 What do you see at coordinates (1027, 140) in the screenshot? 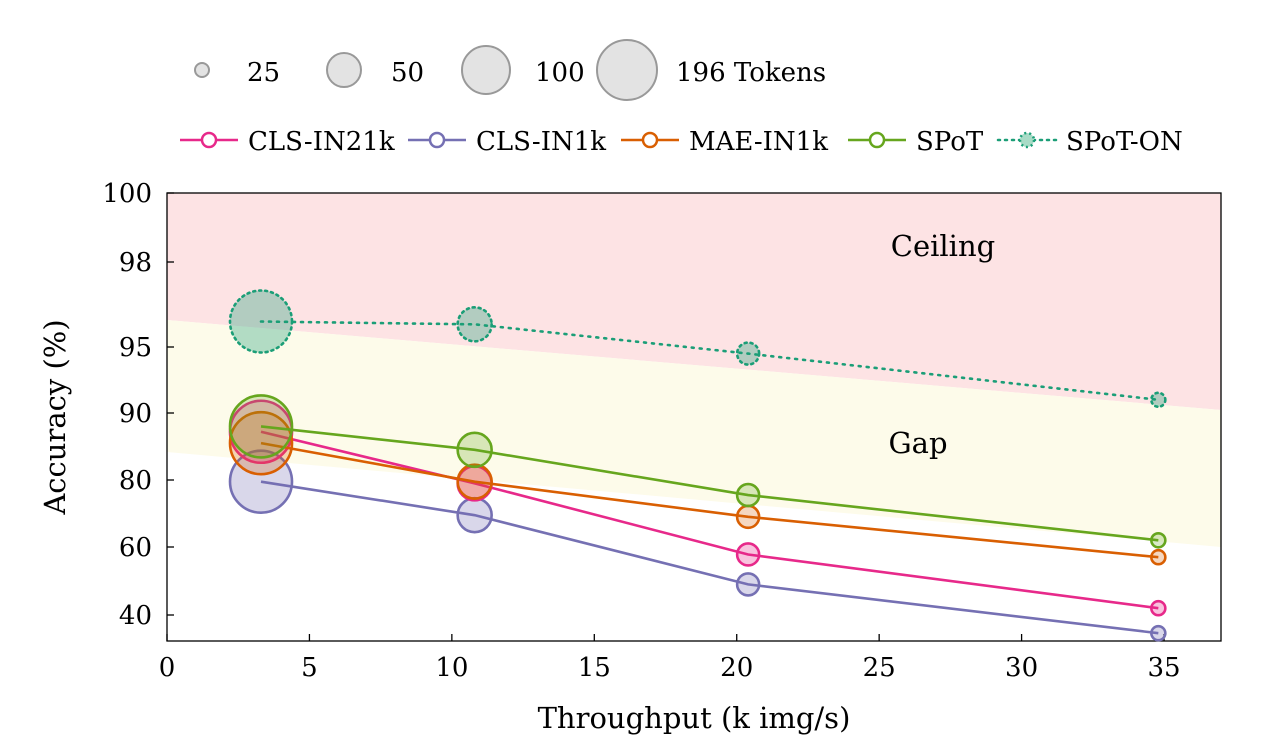
I see `legend-marker-spot-on` at bounding box center [1027, 140].